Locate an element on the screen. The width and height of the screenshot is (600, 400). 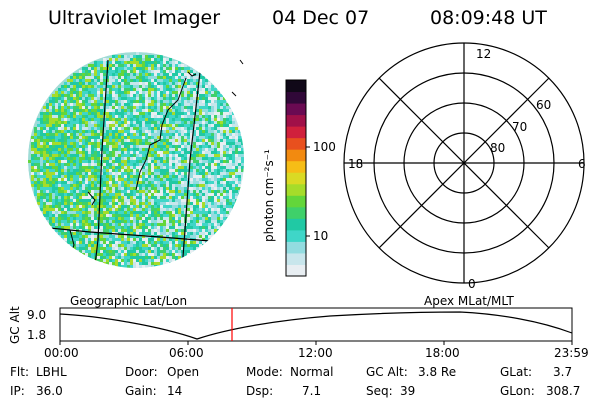
glon-label: GLon: is located at coordinates (517, 391).